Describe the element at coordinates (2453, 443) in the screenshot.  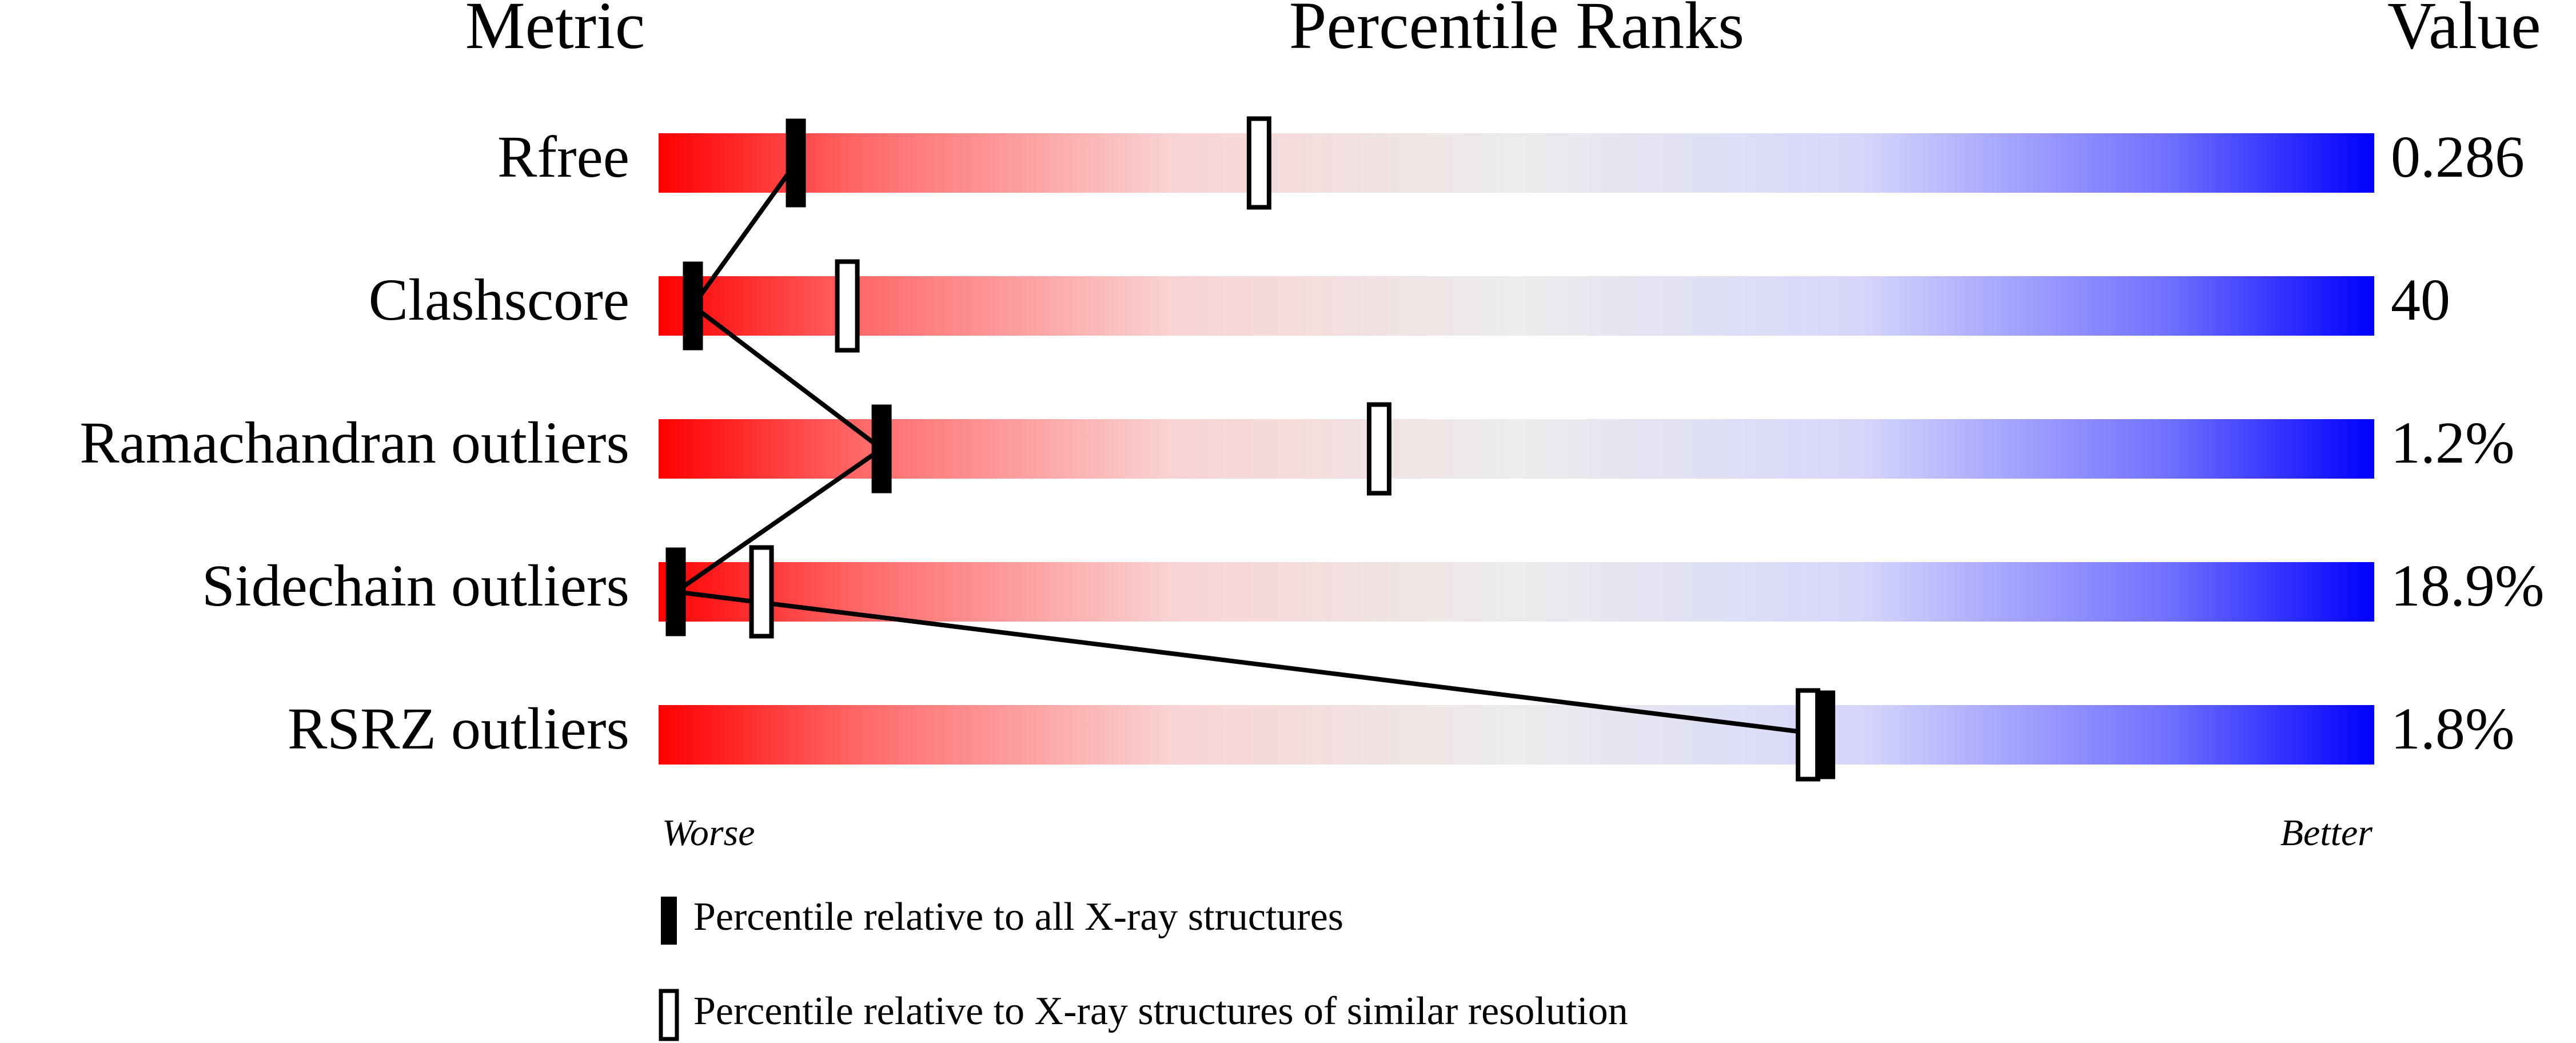
I see `metric-value: 1.2%` at that location.